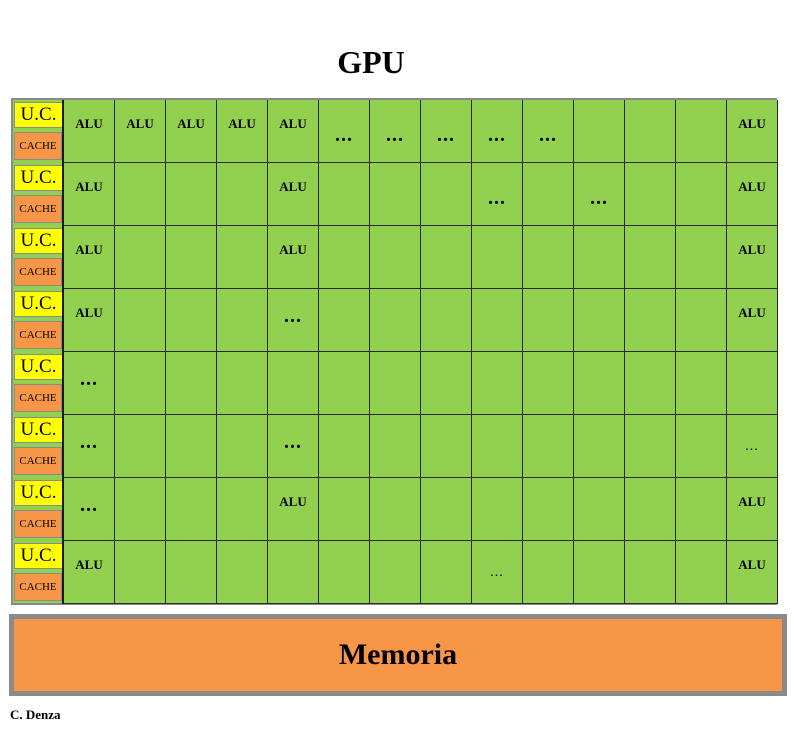 The image size is (794, 737). Describe the element at coordinates (398, 655) in the screenshot. I see `memory-block: Memoria` at that location.